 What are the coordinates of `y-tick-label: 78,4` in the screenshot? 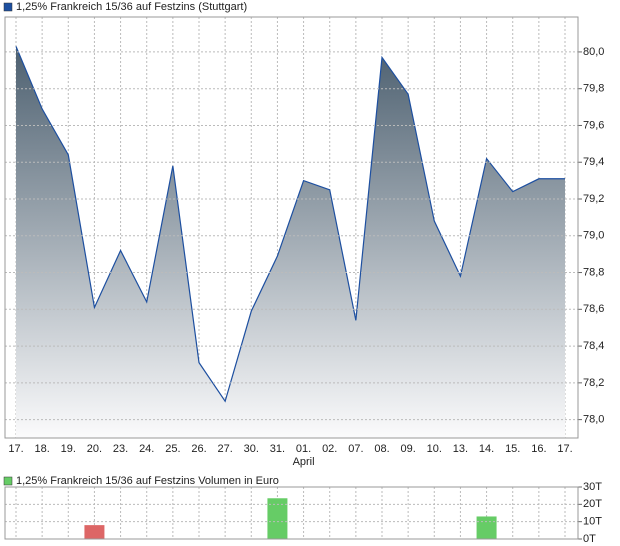 It's located at (593, 346).